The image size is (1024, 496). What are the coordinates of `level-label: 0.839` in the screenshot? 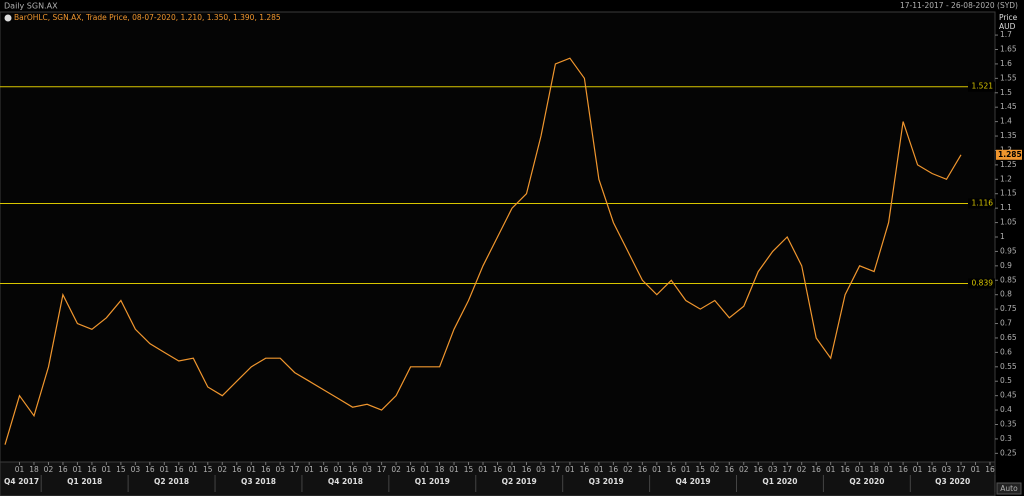 It's located at (983, 282).